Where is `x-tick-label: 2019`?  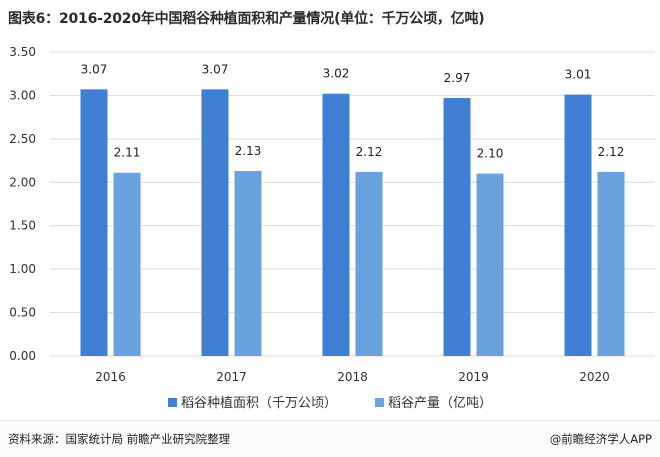
x-tick-label: 2019 is located at coordinates (473, 377).